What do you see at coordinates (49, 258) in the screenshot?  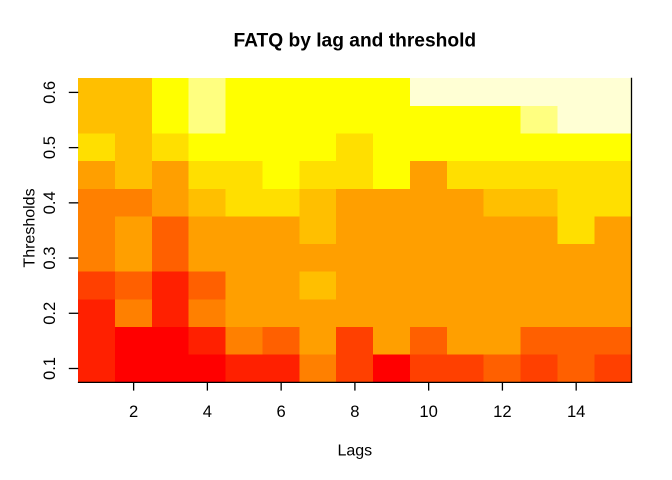 I see `svg-text: 0.3` at bounding box center [49, 258].